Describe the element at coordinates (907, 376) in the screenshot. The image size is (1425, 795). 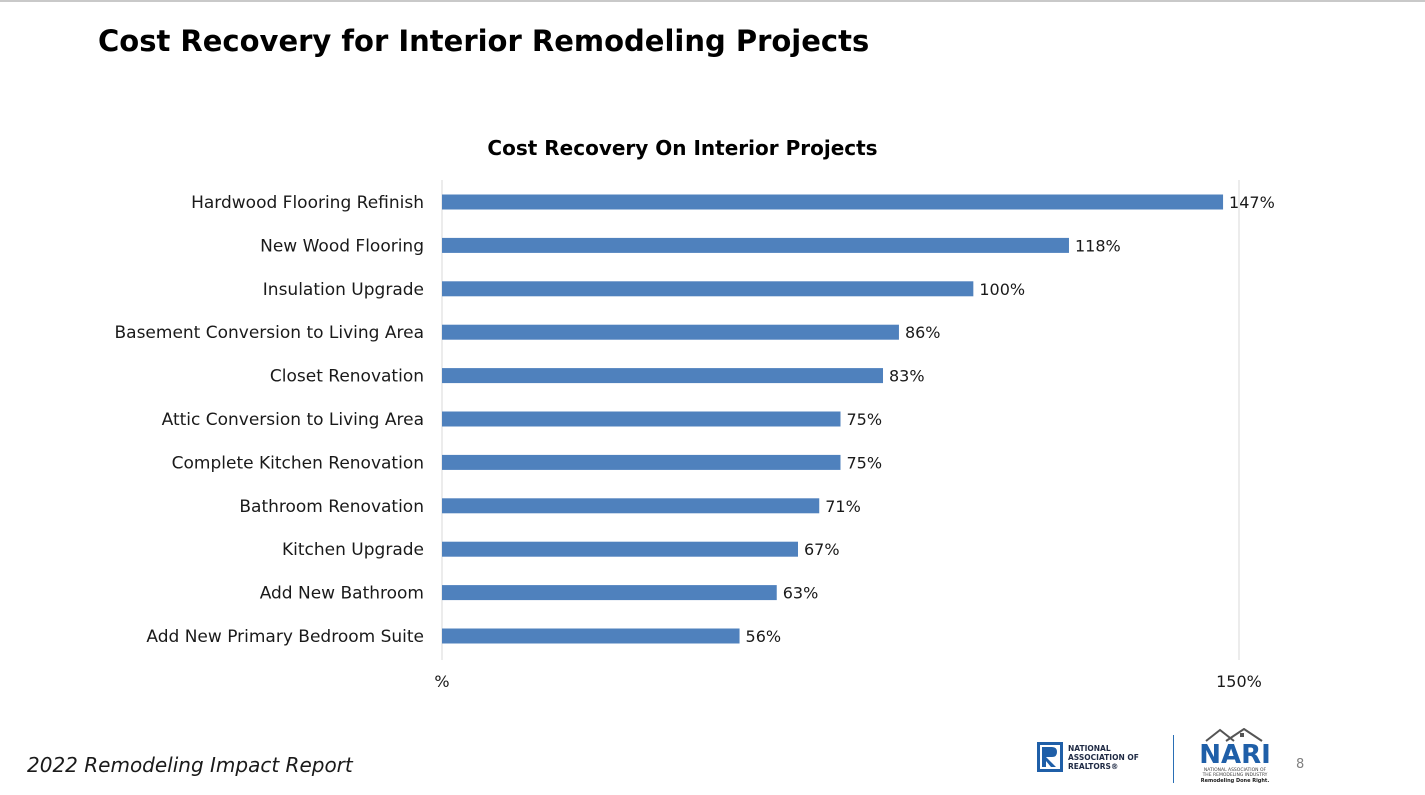
I see `data-label: 83%` at that location.